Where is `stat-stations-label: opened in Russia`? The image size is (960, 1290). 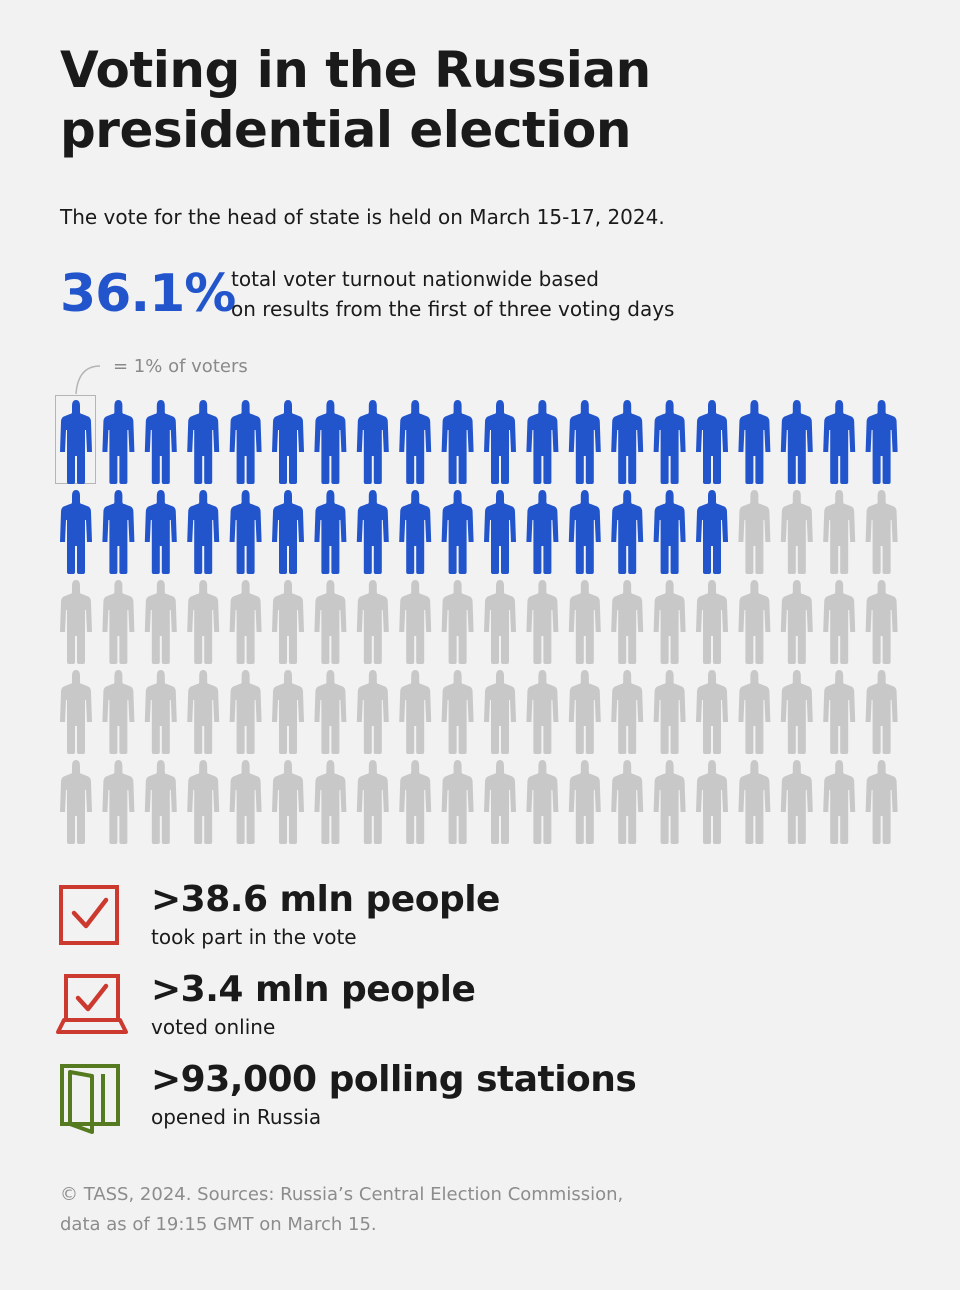
stat-stations-label: opened in Russia is located at coordinates (236, 1117).